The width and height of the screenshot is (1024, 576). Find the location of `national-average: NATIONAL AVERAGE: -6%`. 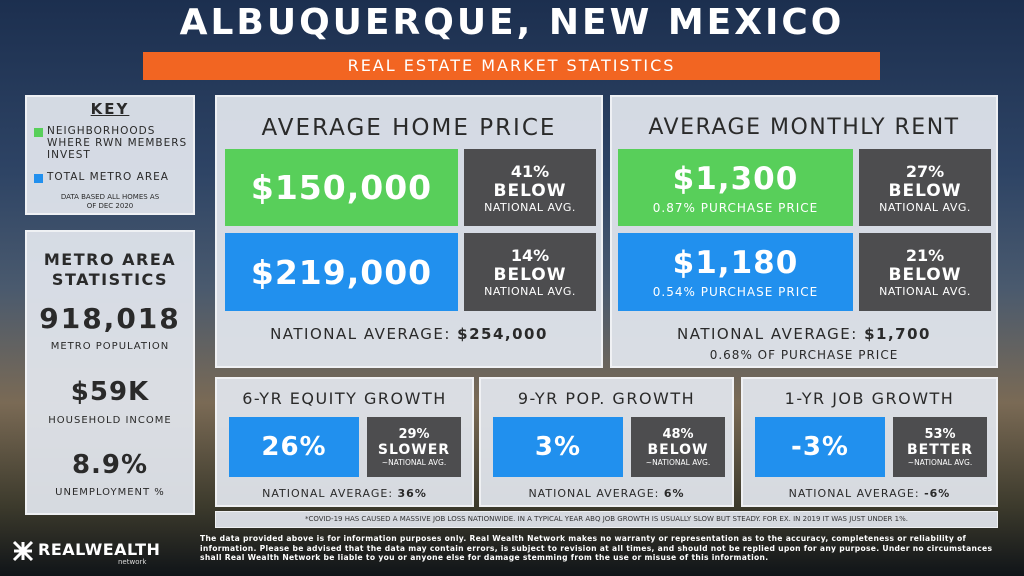

national-average: NATIONAL AVERAGE: -6% is located at coordinates (869, 493).